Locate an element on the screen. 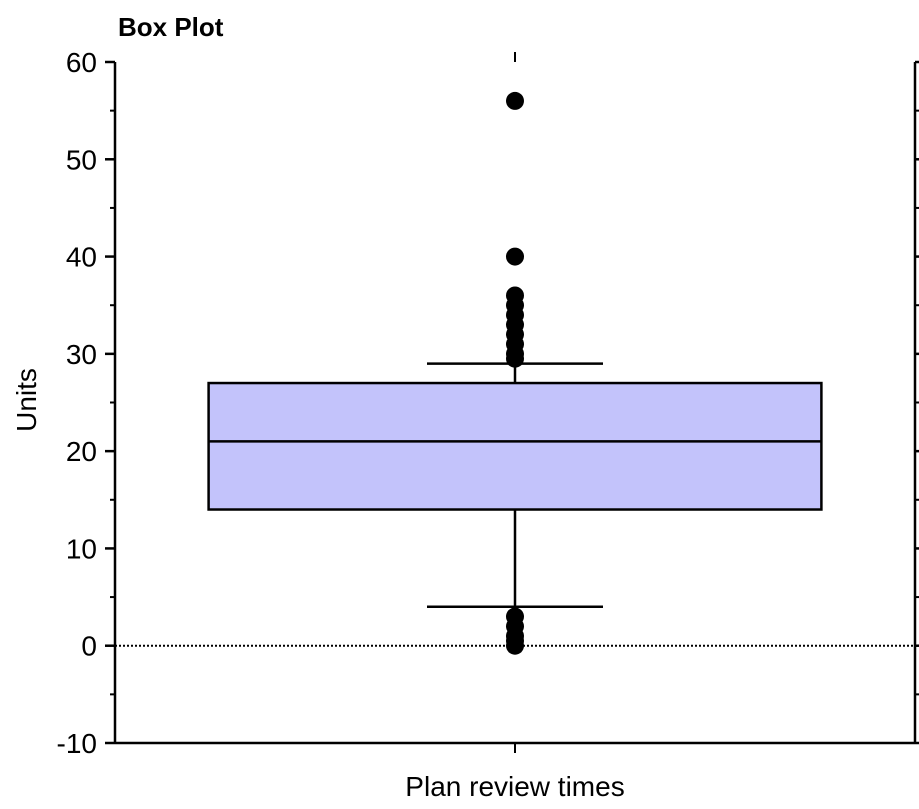 This screenshot has height=809, width=919. y-tick-label: -10 is located at coordinates (77, 743).